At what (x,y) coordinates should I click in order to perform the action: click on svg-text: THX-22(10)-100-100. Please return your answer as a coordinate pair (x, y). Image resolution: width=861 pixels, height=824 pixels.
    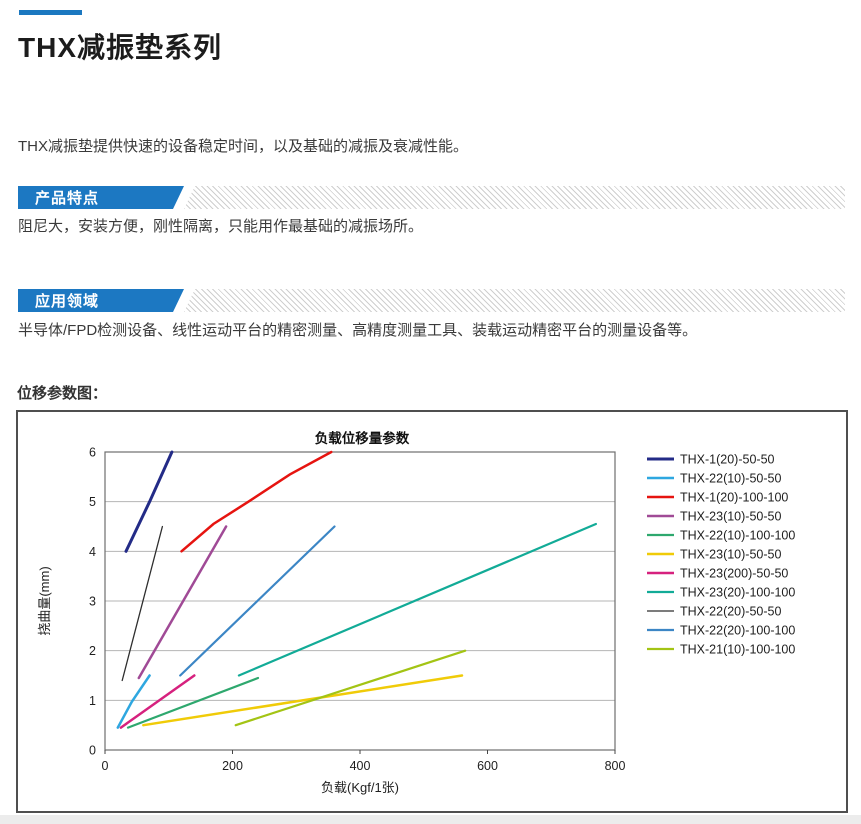
    Looking at the image, I should click on (737, 536).